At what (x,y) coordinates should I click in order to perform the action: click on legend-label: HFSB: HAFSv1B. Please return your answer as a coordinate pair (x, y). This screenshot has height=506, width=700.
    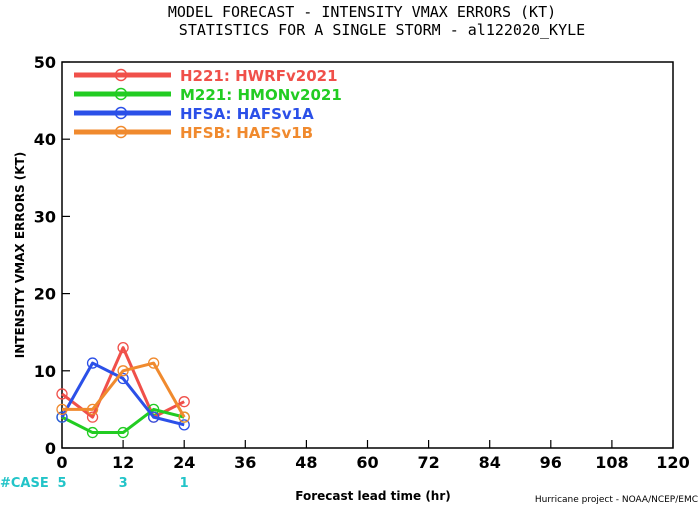
    Looking at the image, I should click on (246, 133).